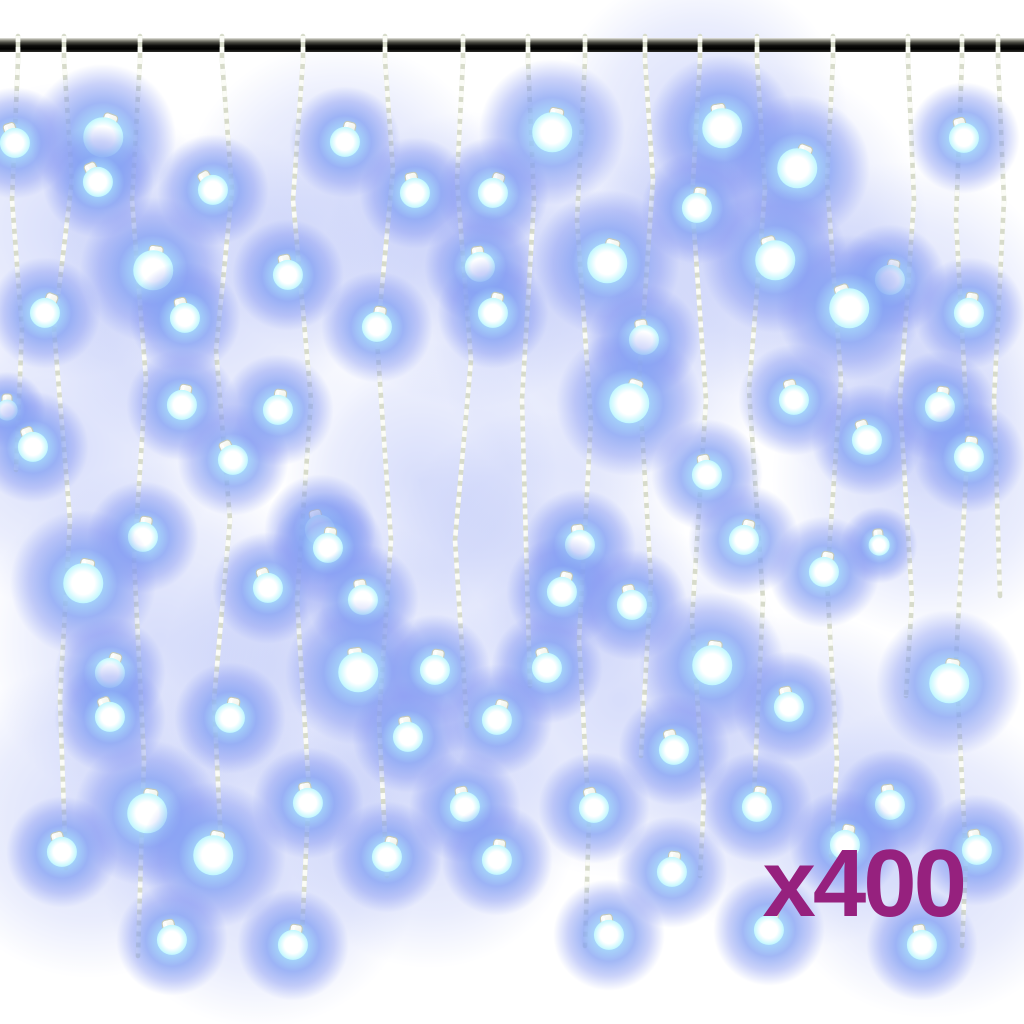 This screenshot has height=1024, width=1024. I want to click on support-rod, so click(512, 45).